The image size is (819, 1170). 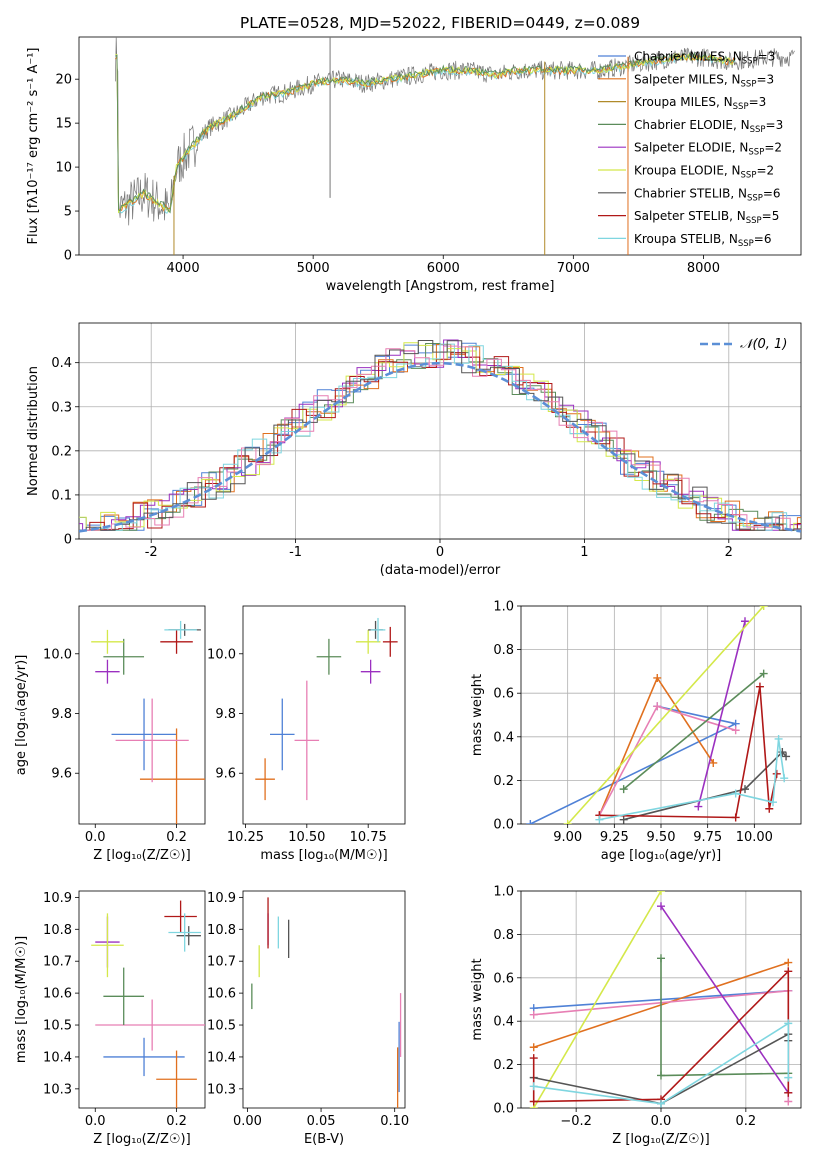 What do you see at coordinates (704, 172) in the screenshot?
I see `legend-entry: Kroupa ELODIE, NSSP=2` at bounding box center [704, 172].